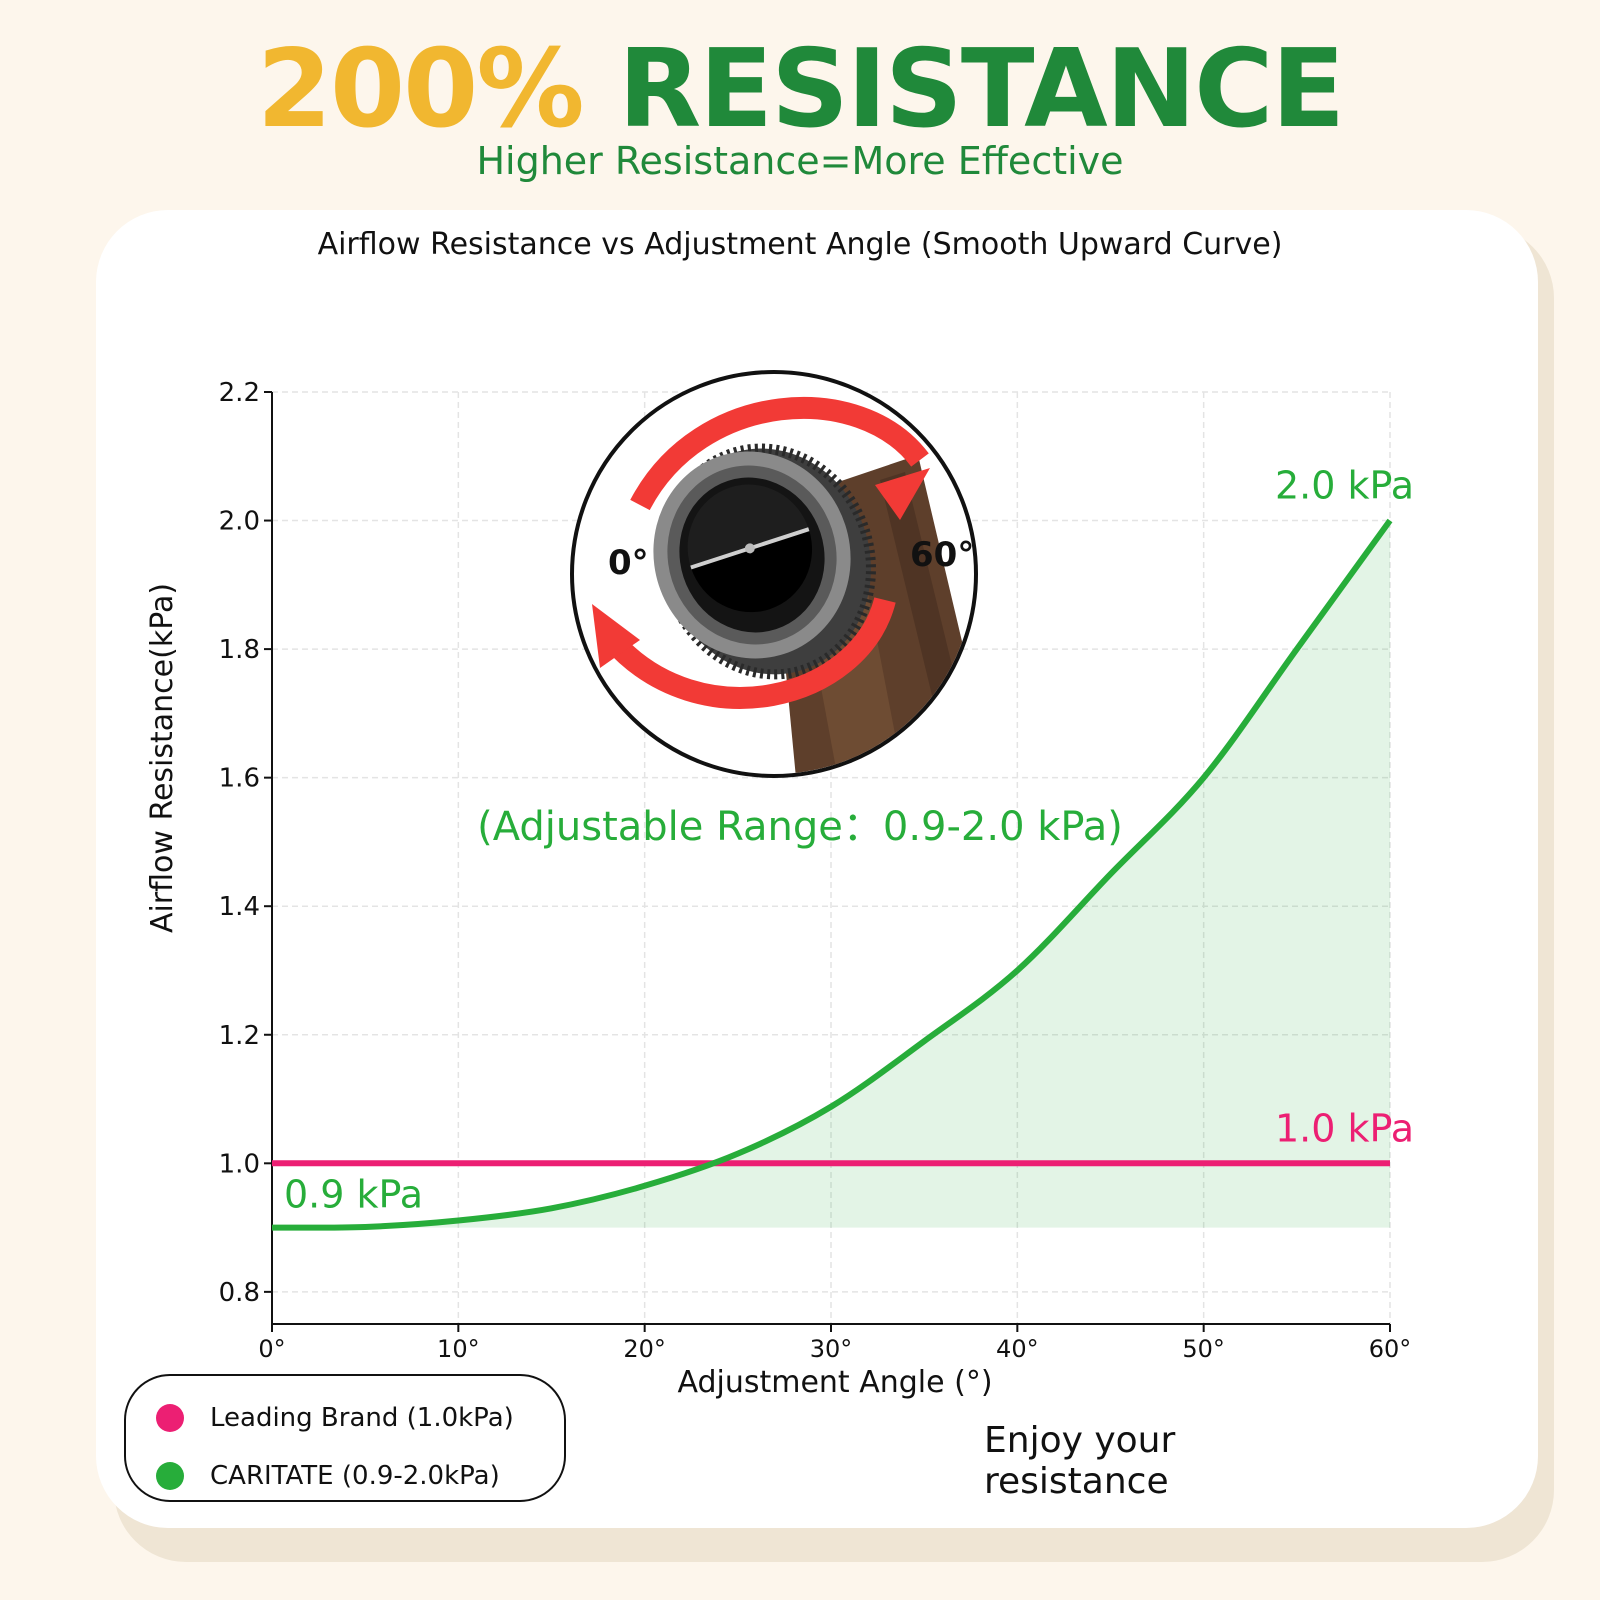 This screenshot has width=1600, height=1600. I want to click on legend-item-leading-brand: Leading Brand (1.0kPa), so click(335, 1418).